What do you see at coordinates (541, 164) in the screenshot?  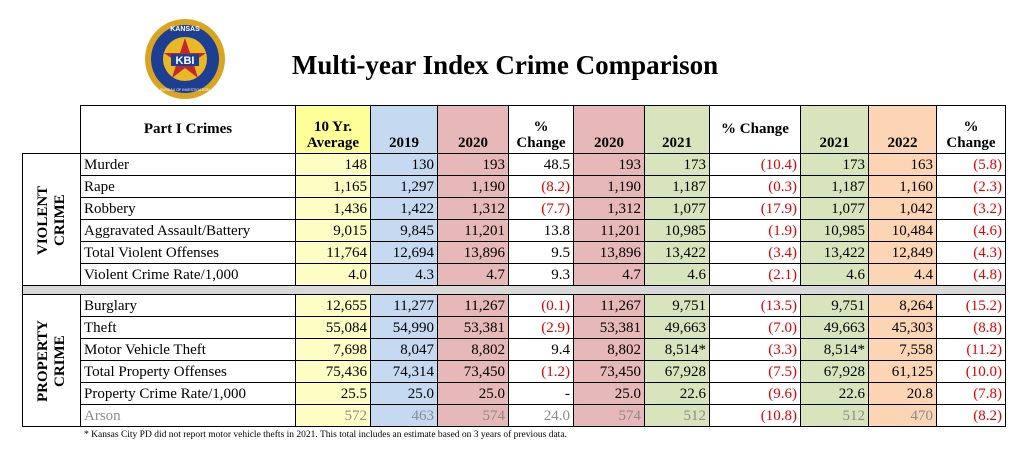 I see `cell: 48.5` at bounding box center [541, 164].